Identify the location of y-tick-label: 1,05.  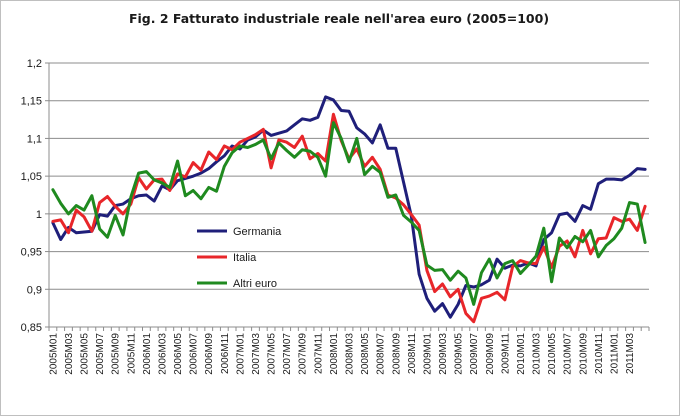
(31, 177).